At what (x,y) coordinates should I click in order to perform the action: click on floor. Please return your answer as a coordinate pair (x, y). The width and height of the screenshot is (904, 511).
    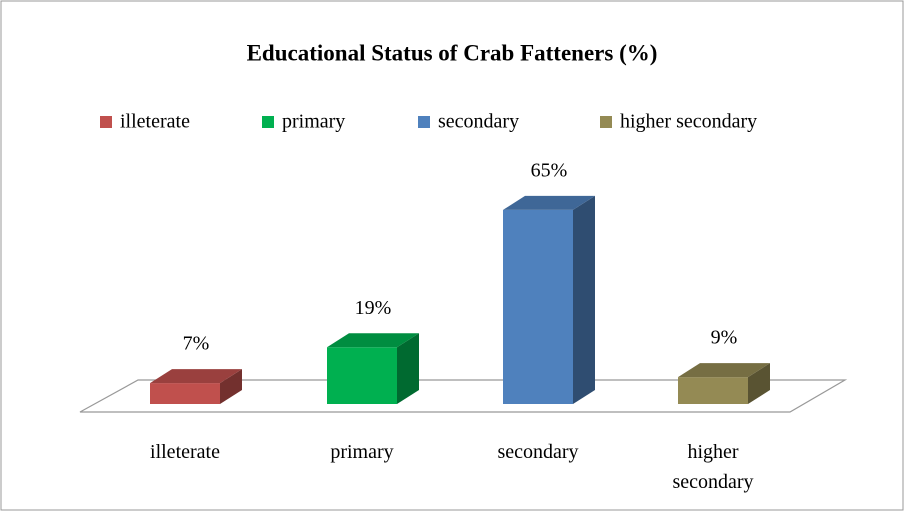
    Looking at the image, I should click on (463, 396).